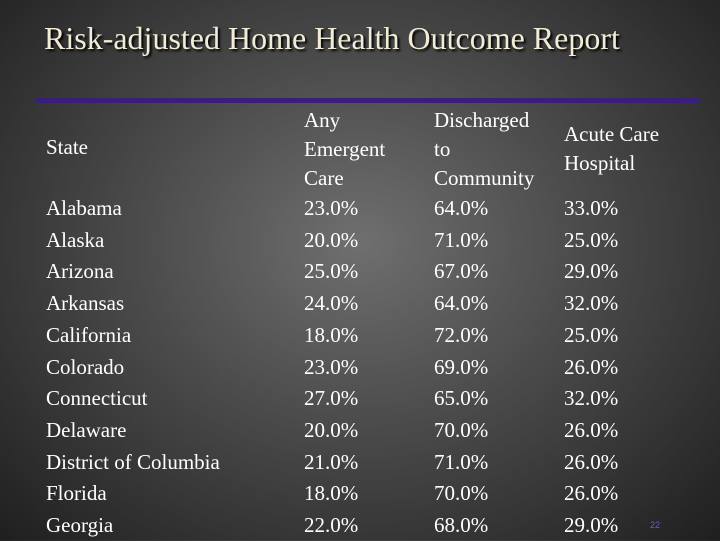 Image resolution: width=720 pixels, height=541 pixels. I want to click on table-row: District of Columbia 21.0% 71.0% 26.0%, so click(360, 462).